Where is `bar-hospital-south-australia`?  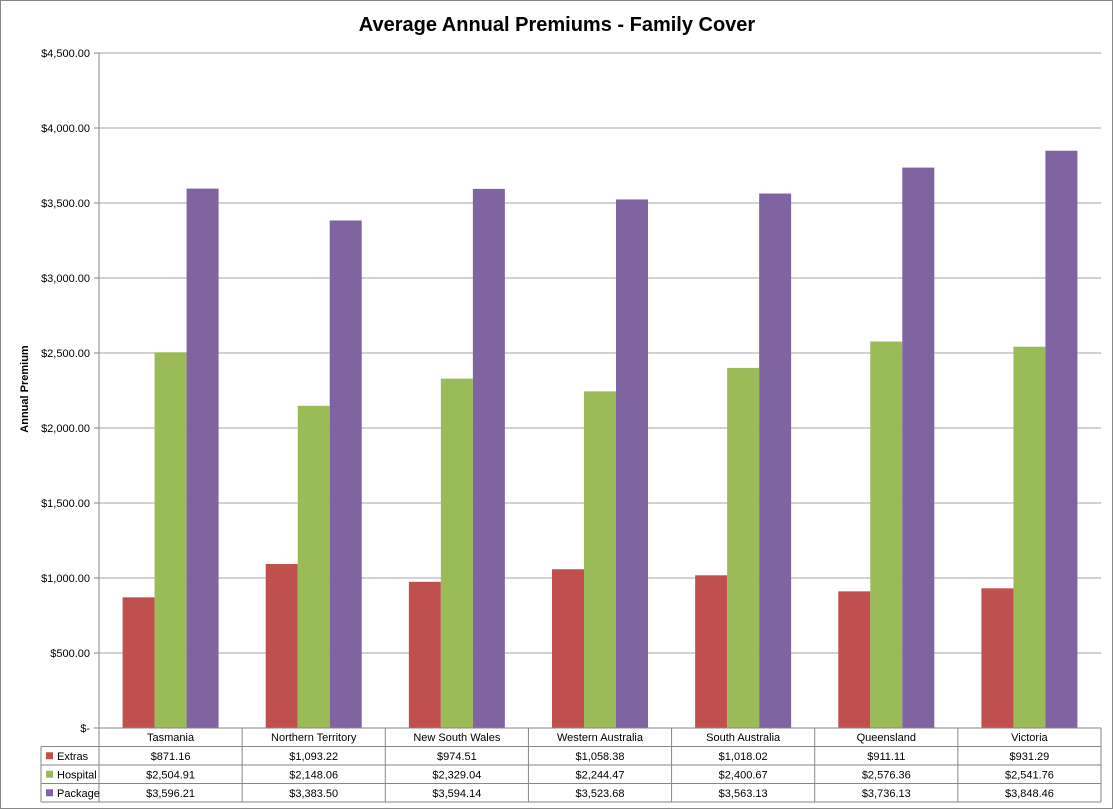
bar-hospital-south-australia is located at coordinates (743, 547).